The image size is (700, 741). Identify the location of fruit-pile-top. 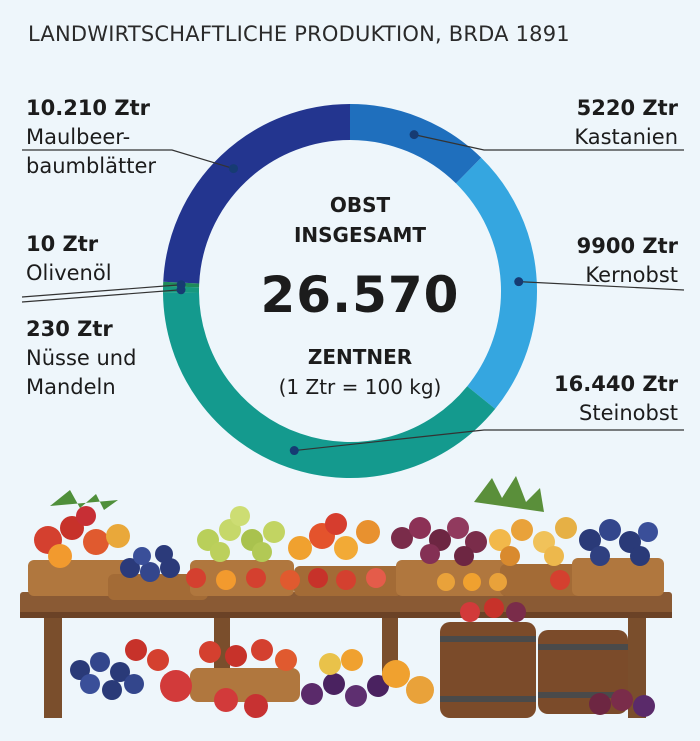
(346, 533).